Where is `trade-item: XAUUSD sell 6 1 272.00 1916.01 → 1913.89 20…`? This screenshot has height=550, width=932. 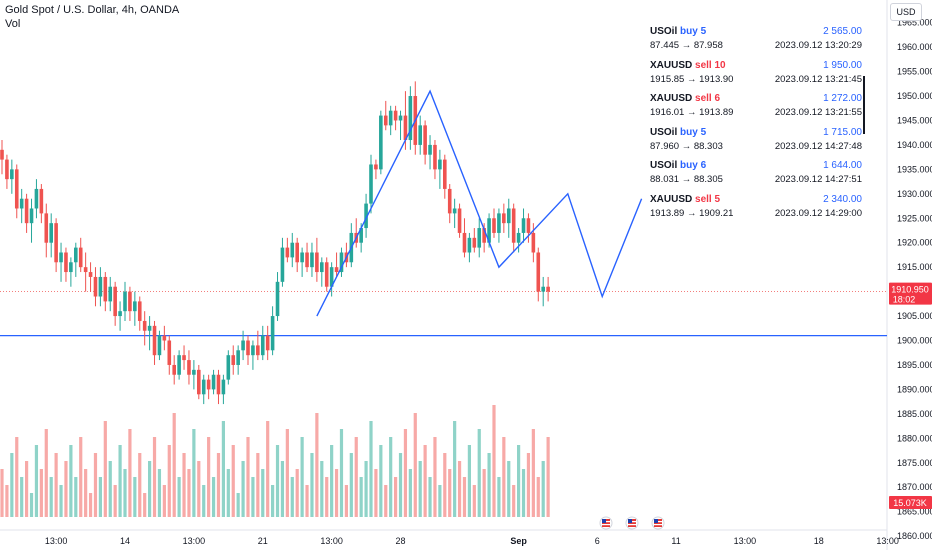 trade-item: XAUUSD sell 6 1 272.00 1916.01 → 1913.89 20… is located at coordinates (757, 108).